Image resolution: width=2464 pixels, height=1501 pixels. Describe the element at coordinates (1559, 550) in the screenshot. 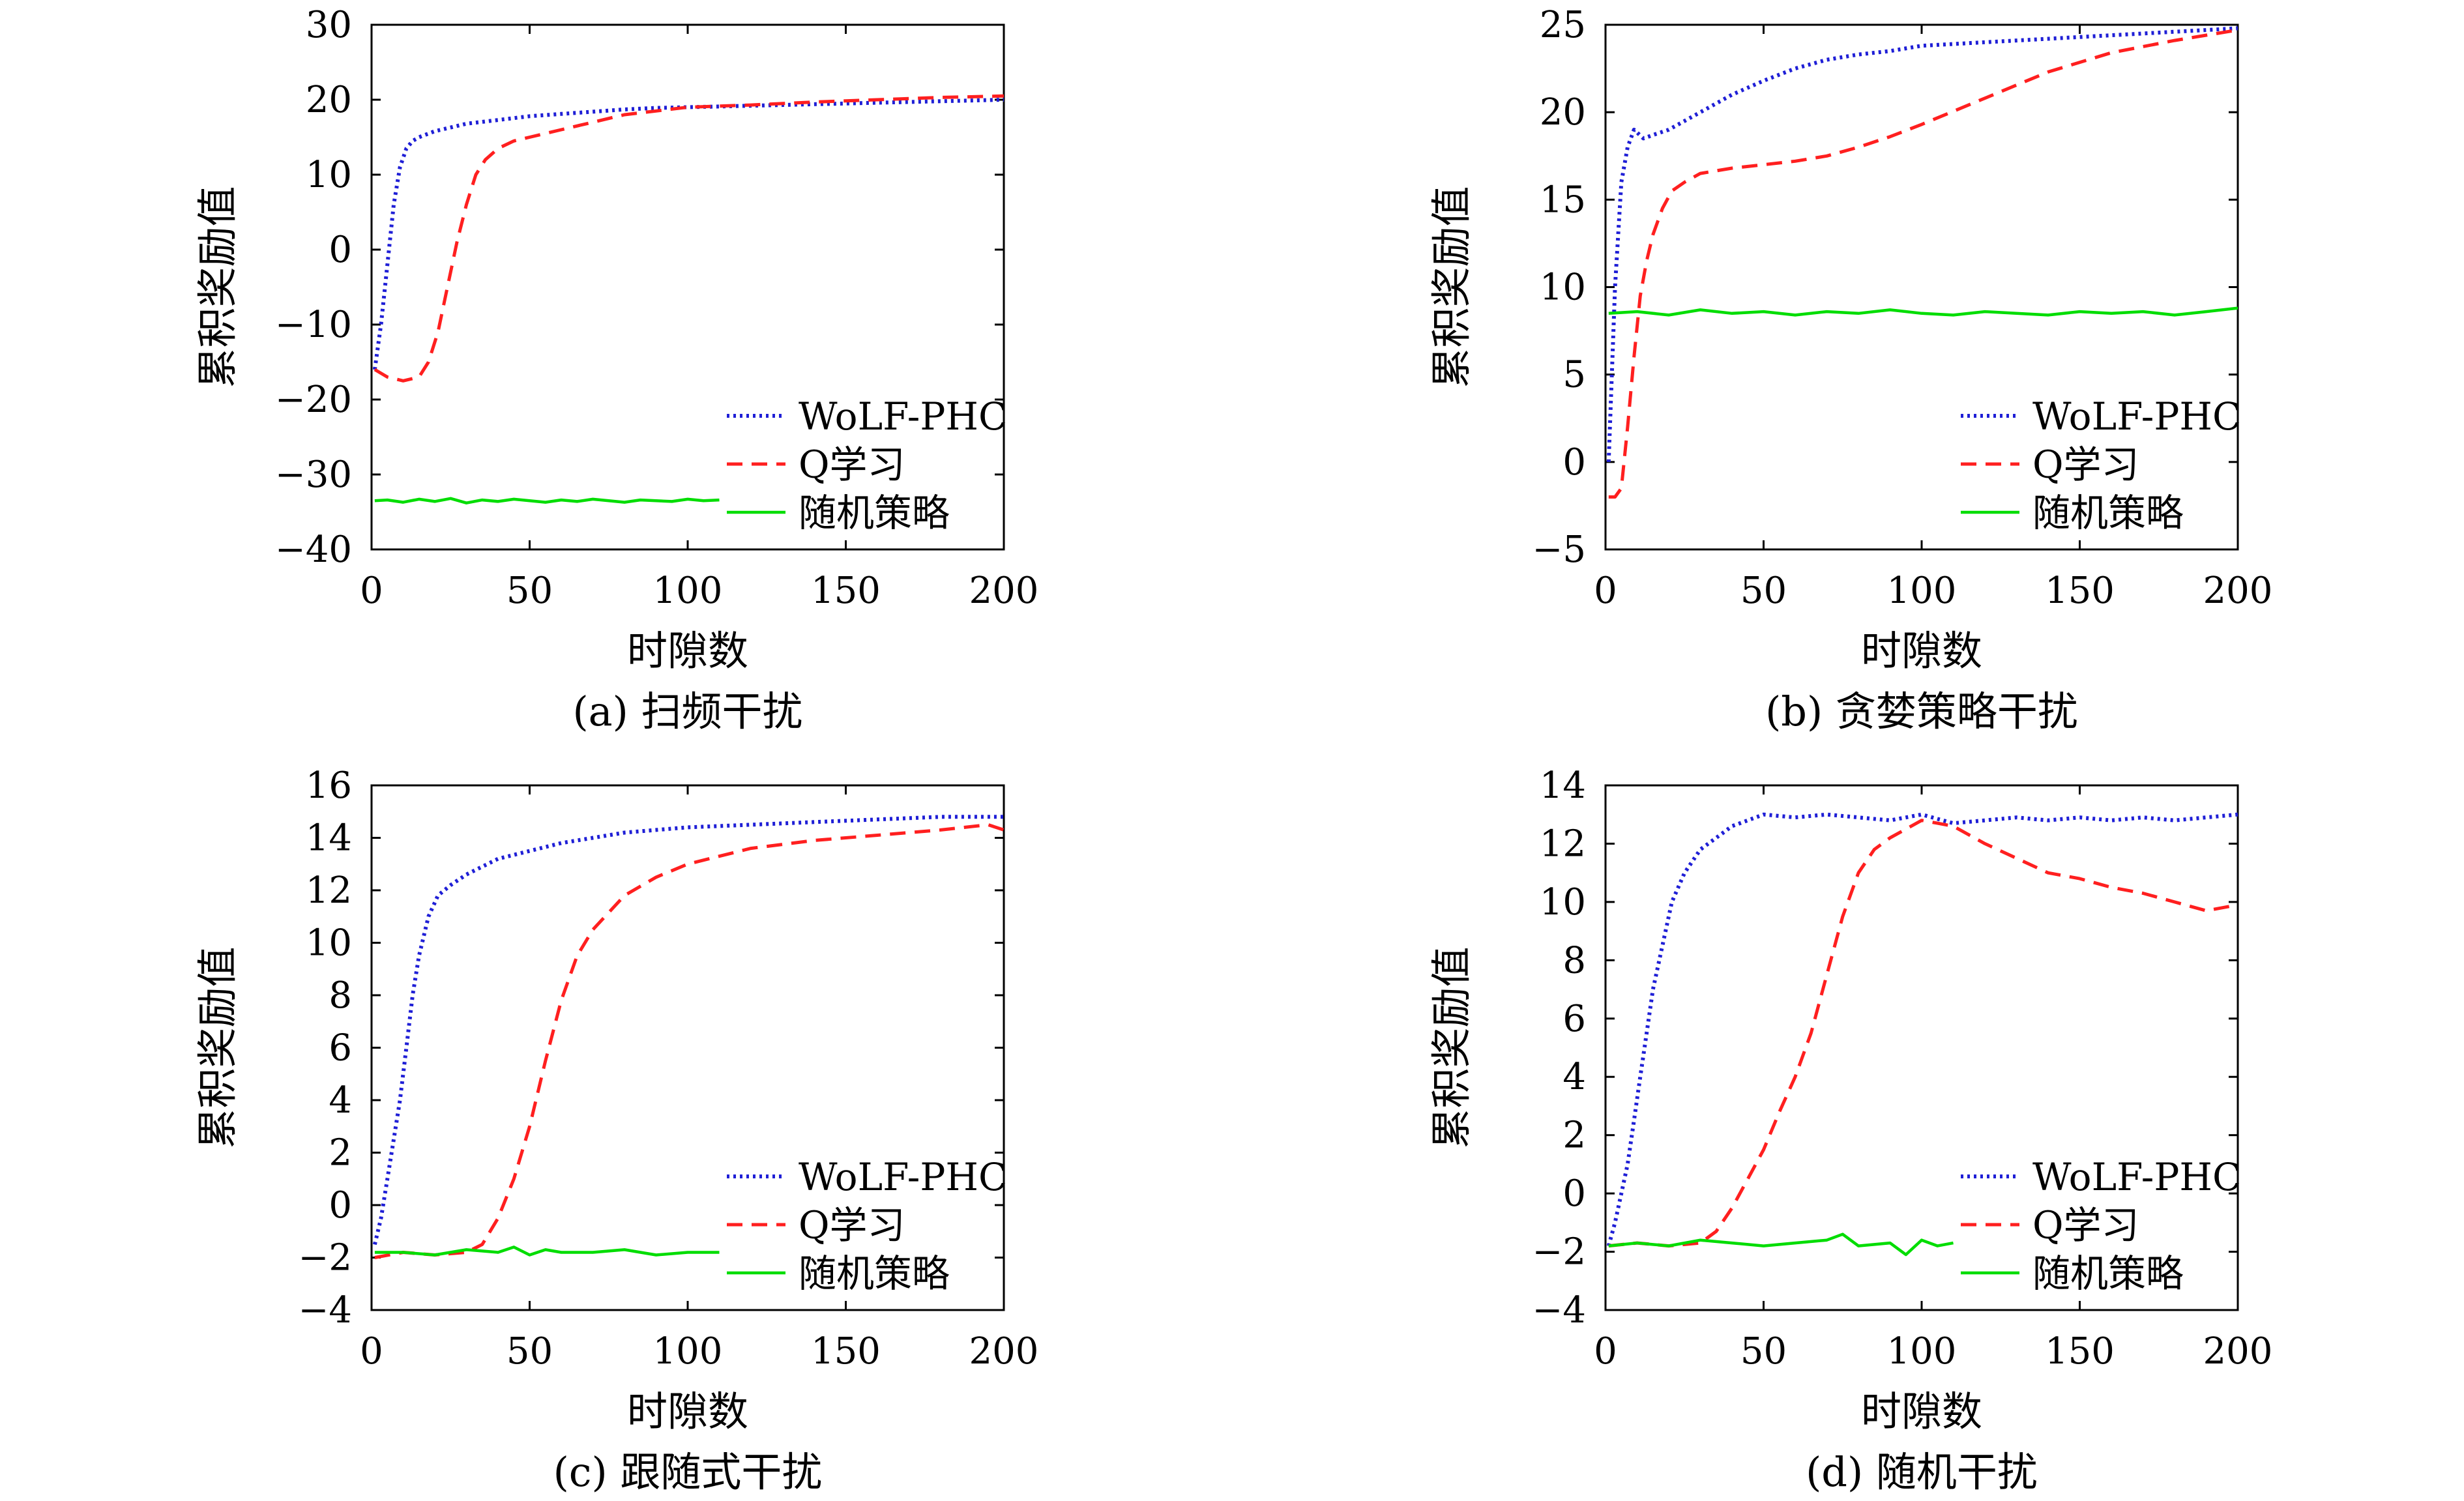

I see `y-tick-label: −5` at that location.